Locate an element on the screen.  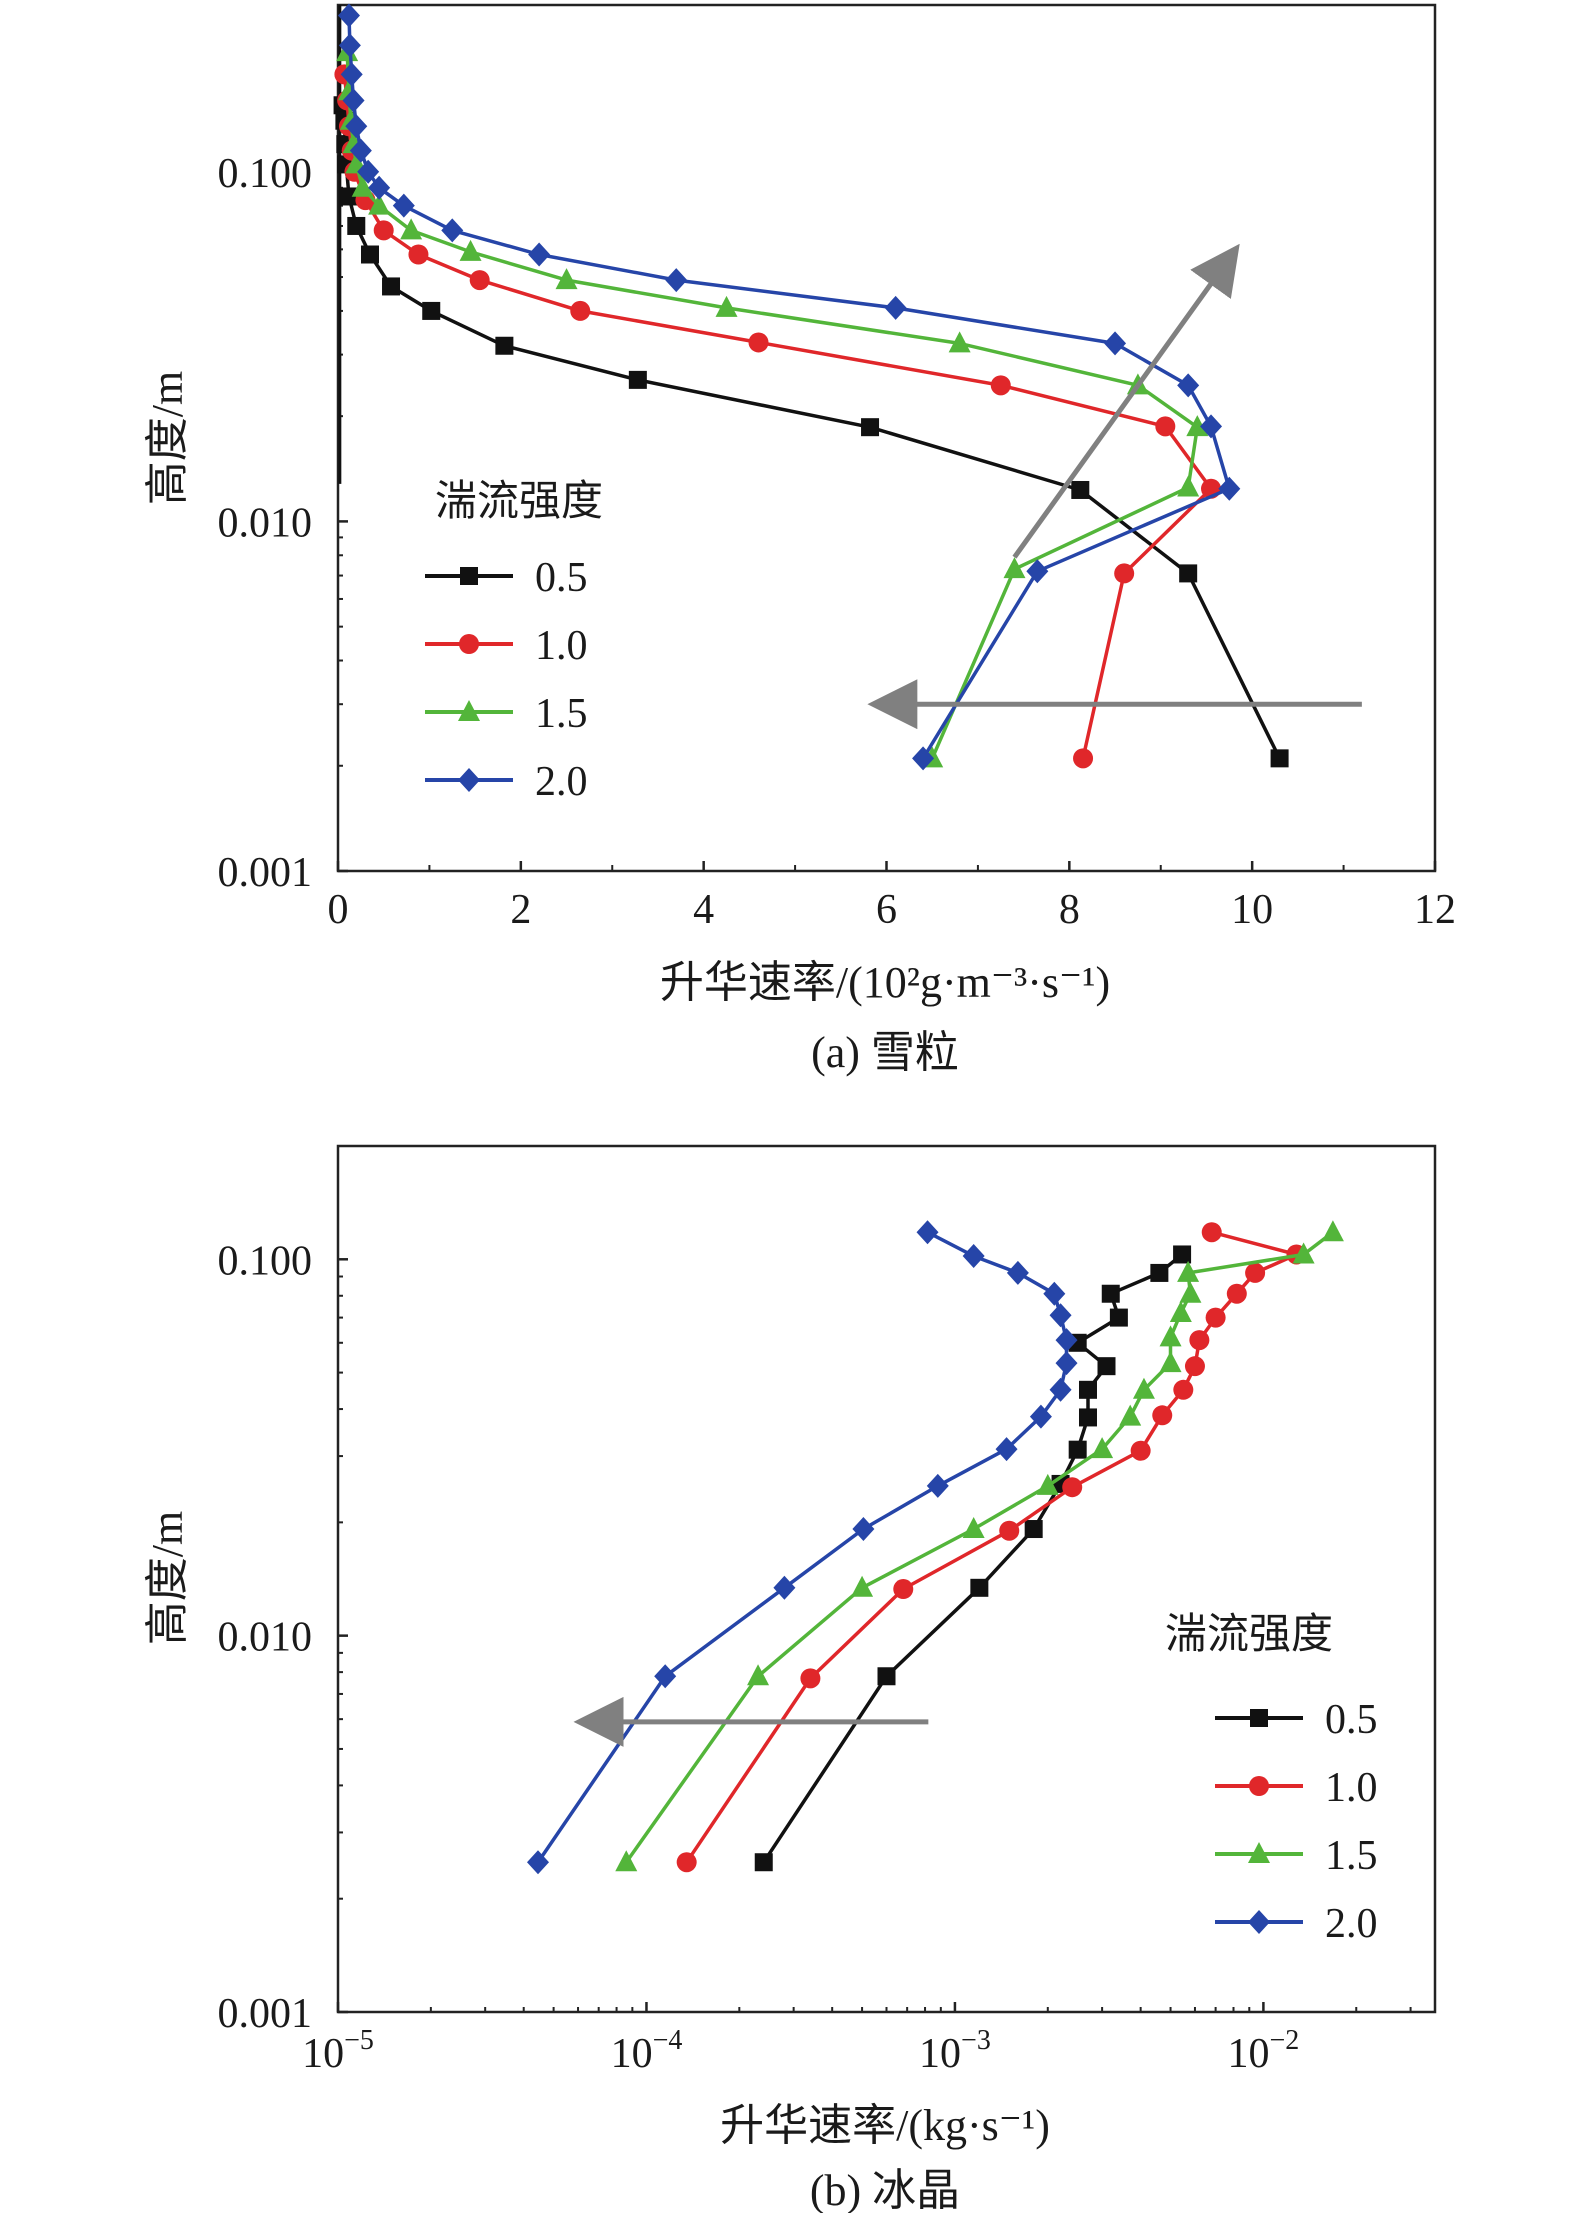
x-tick-label: 10⁻⁵ is located at coordinates (338, 2051).